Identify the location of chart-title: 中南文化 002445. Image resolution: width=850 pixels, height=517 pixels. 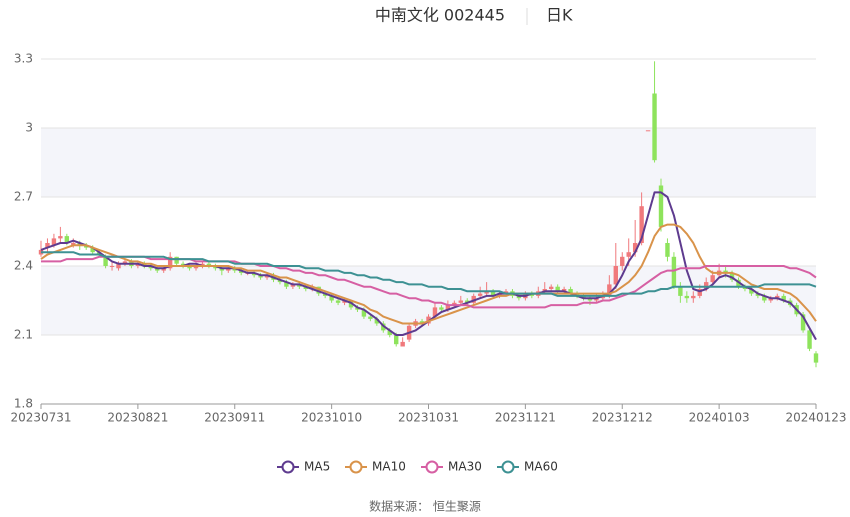
(440, 15).